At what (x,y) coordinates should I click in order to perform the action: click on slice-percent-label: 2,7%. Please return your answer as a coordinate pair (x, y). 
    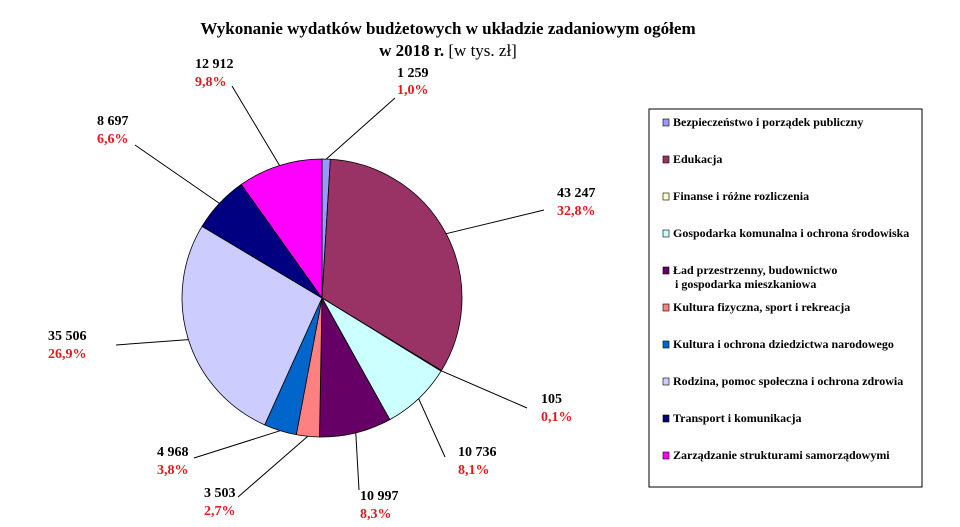
    Looking at the image, I should click on (220, 511).